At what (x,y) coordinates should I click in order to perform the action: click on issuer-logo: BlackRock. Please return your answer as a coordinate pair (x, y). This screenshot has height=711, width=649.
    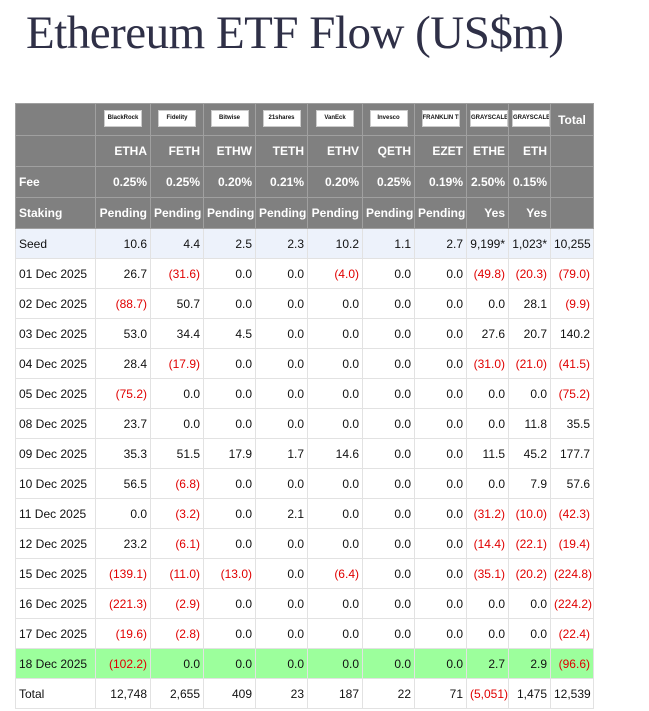
    Looking at the image, I should click on (123, 118).